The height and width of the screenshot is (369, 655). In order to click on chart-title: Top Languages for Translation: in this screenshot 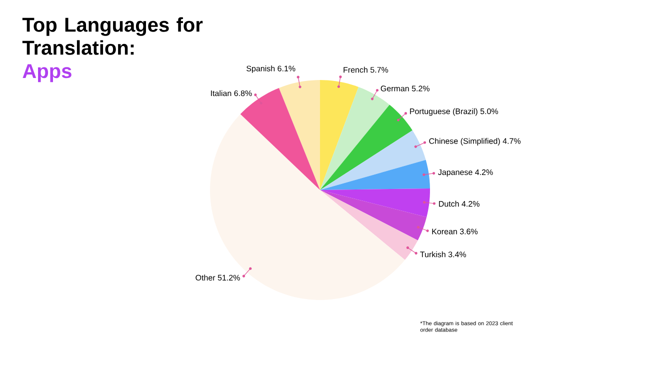, I will do `click(112, 36)`.